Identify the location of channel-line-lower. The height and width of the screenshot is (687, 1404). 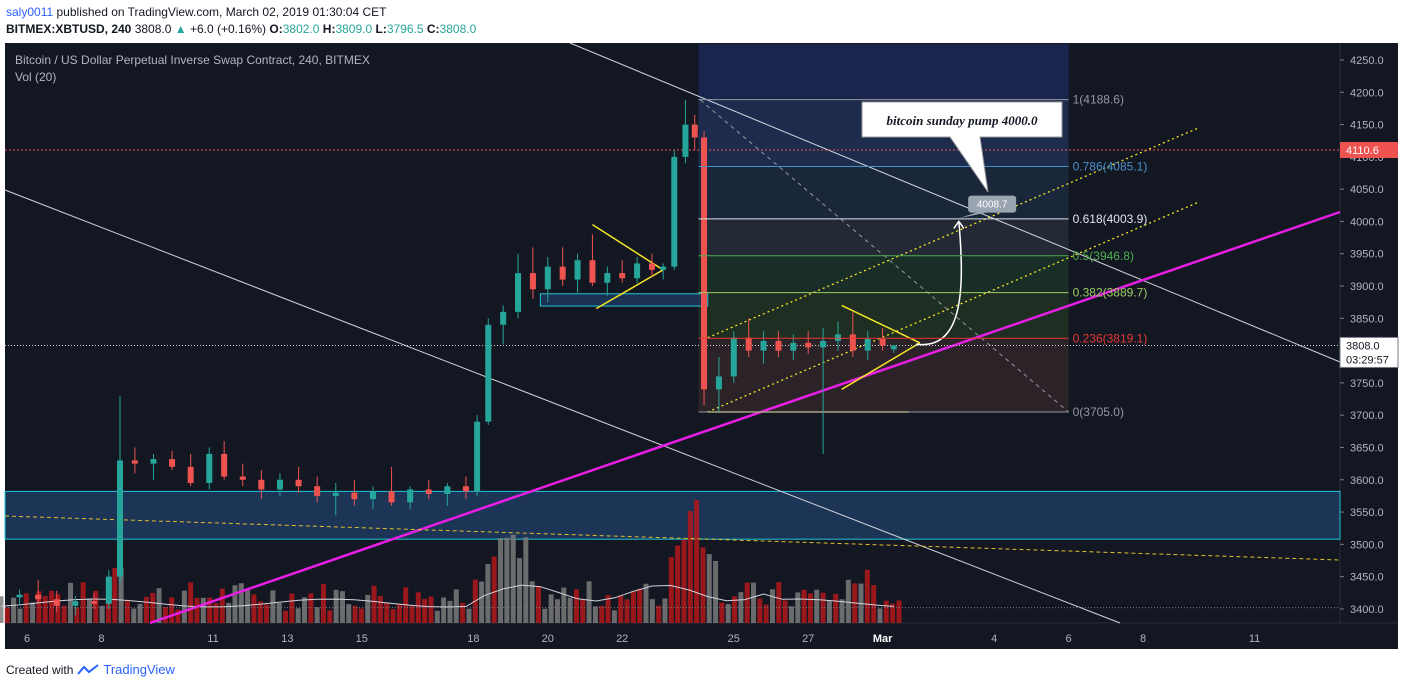
(953, 307).